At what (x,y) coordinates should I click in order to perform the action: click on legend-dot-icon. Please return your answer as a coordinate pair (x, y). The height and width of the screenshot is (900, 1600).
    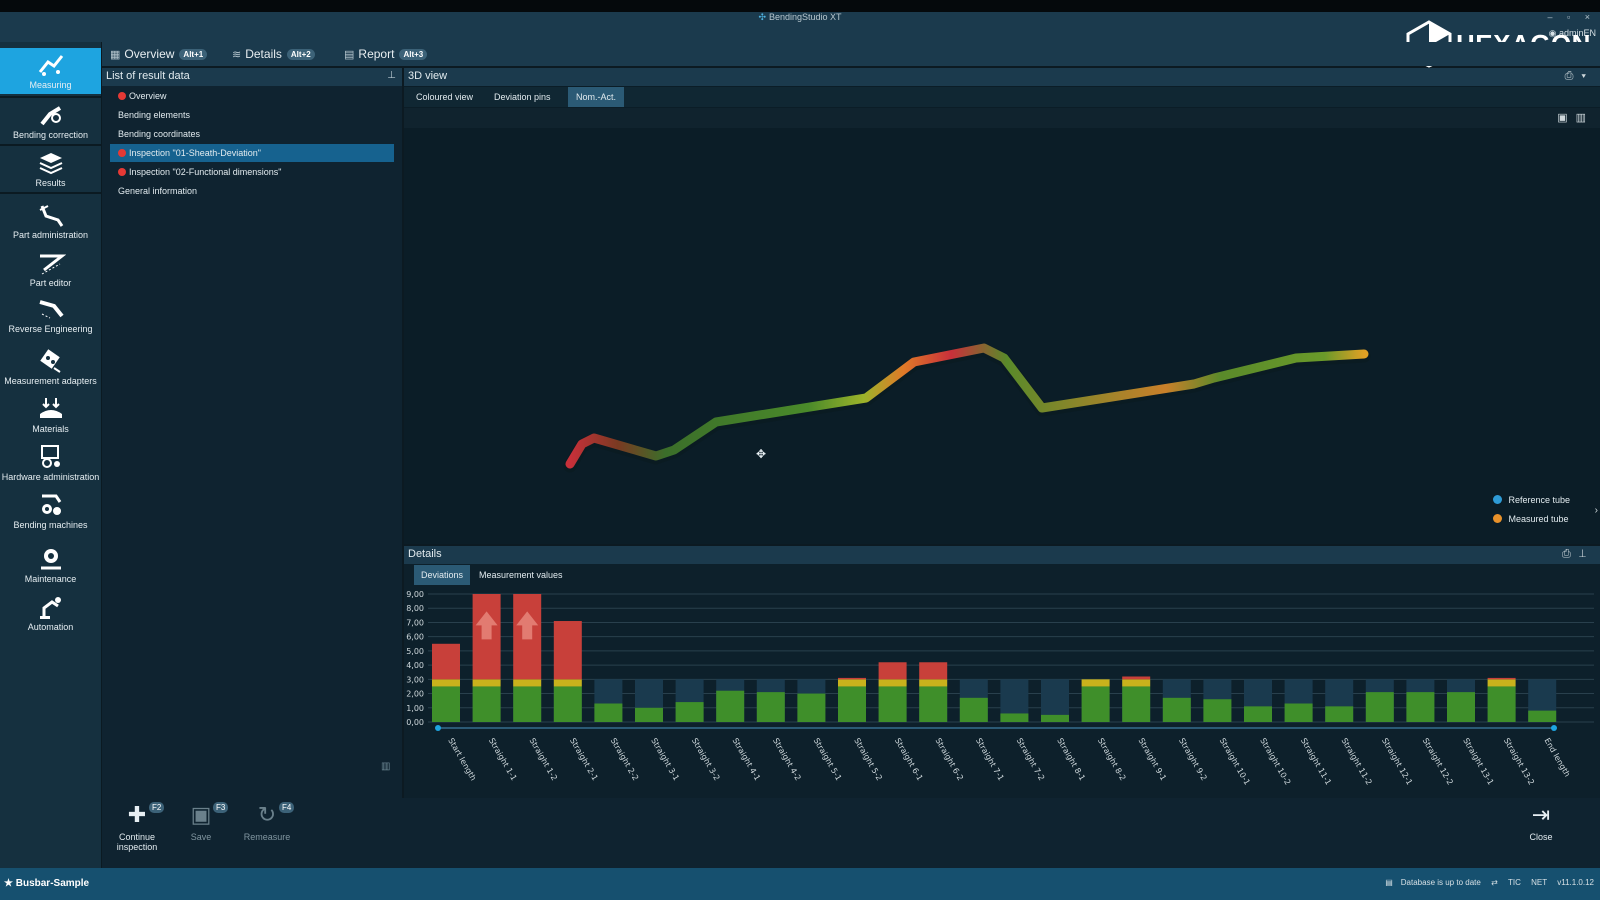
    Looking at the image, I should click on (1498, 499).